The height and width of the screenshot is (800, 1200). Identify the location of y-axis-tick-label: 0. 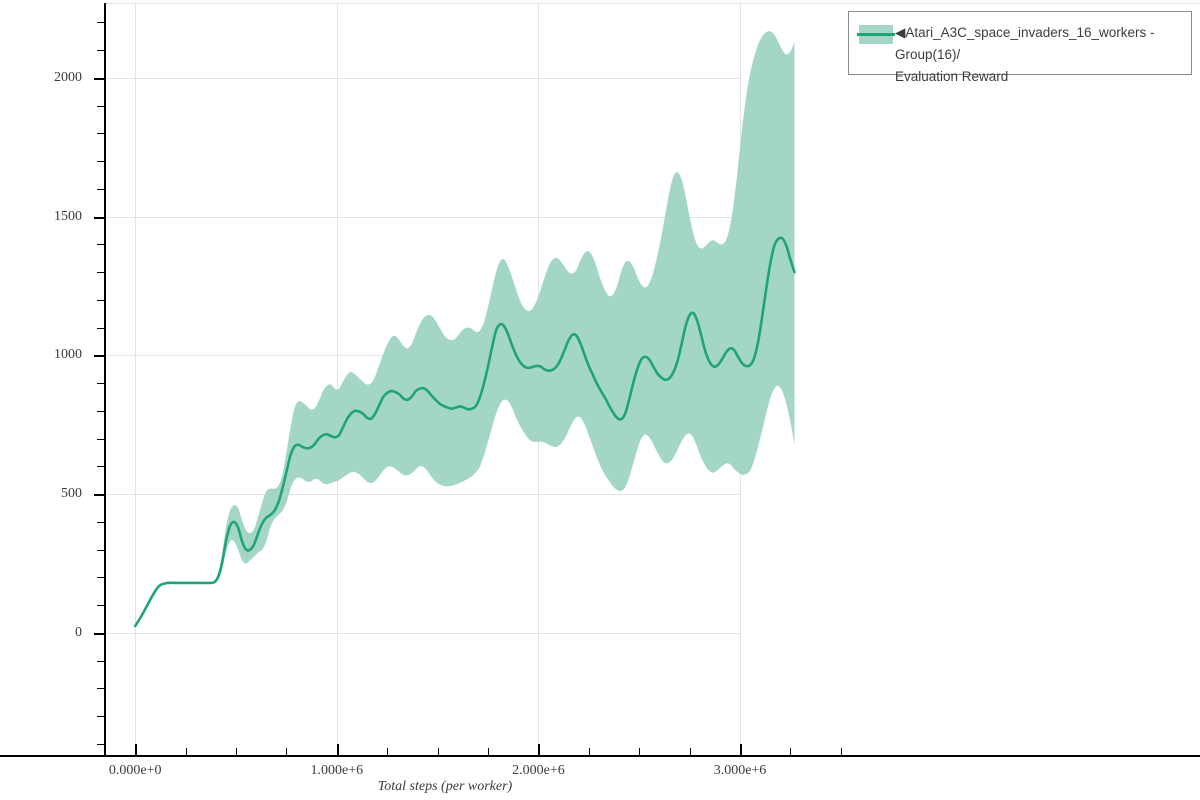
(78, 632).